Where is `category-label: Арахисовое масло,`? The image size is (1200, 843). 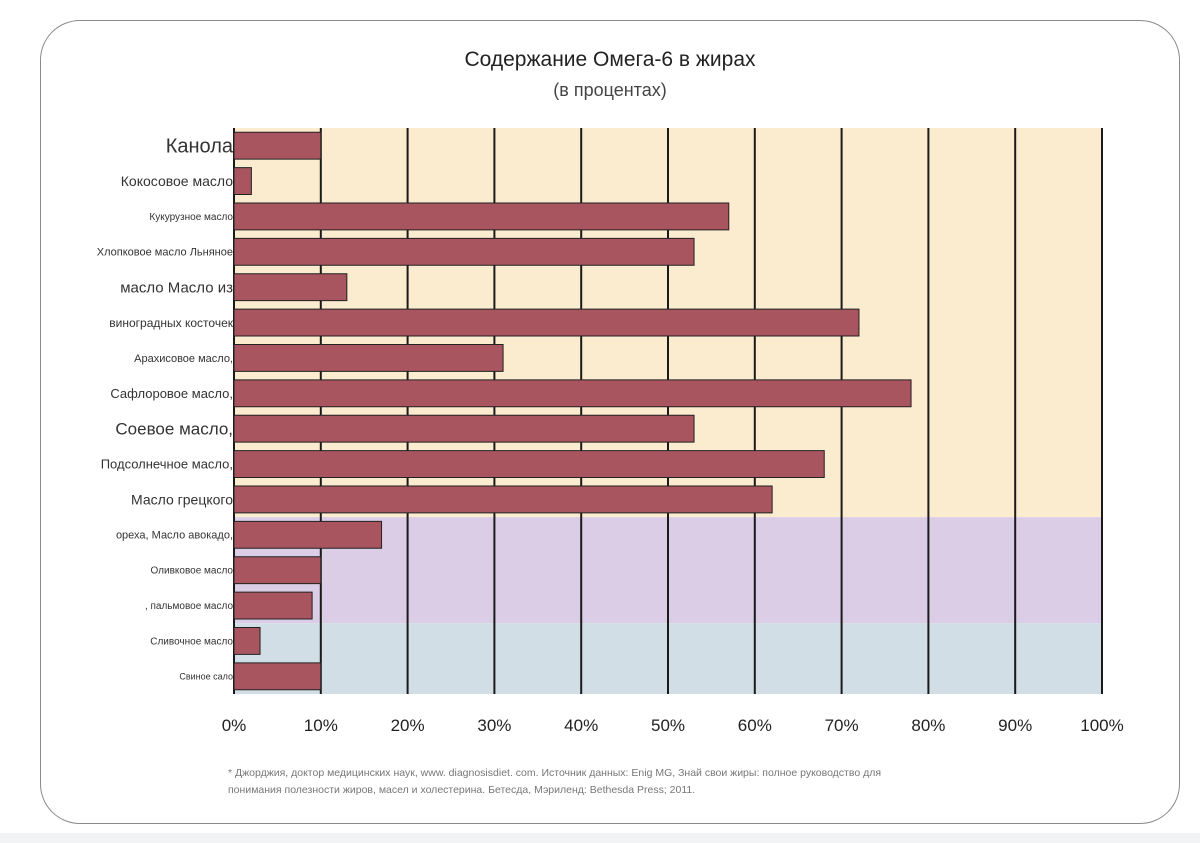 category-label: Арахисовое масло, is located at coordinates (183, 359).